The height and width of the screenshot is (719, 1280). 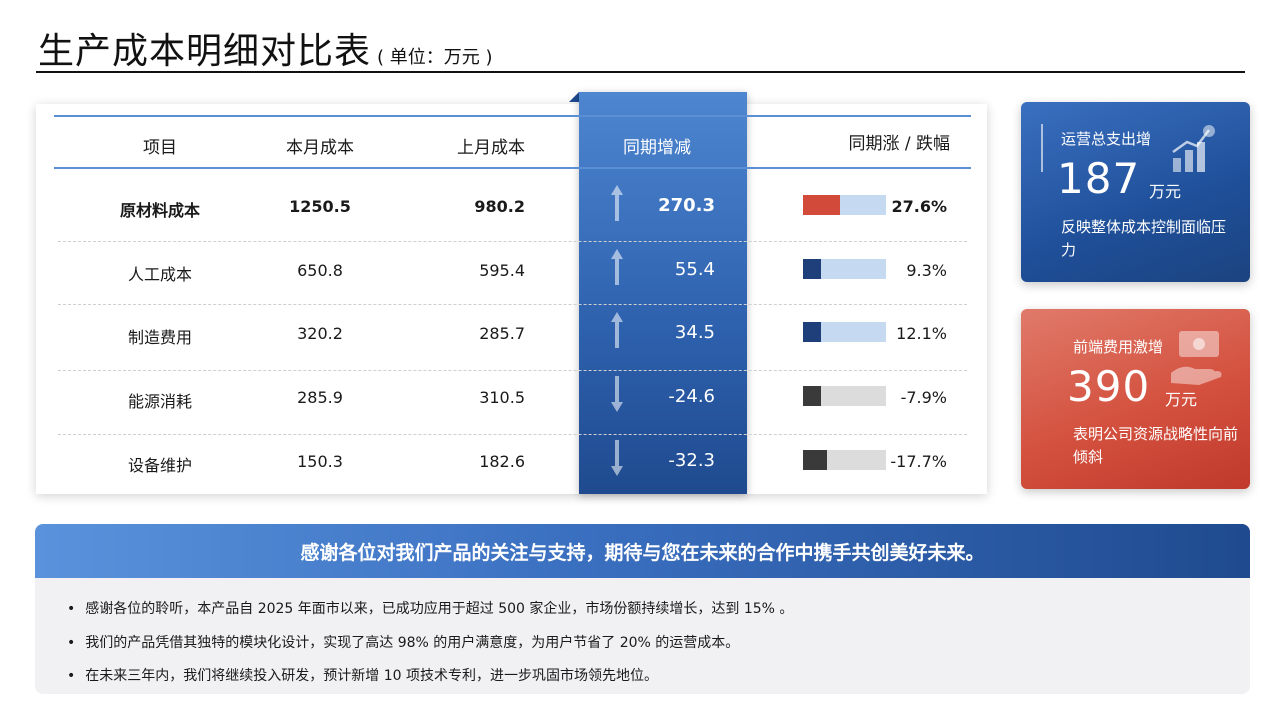 I want to click on row-item-name: 设备维护, so click(x=159, y=465).